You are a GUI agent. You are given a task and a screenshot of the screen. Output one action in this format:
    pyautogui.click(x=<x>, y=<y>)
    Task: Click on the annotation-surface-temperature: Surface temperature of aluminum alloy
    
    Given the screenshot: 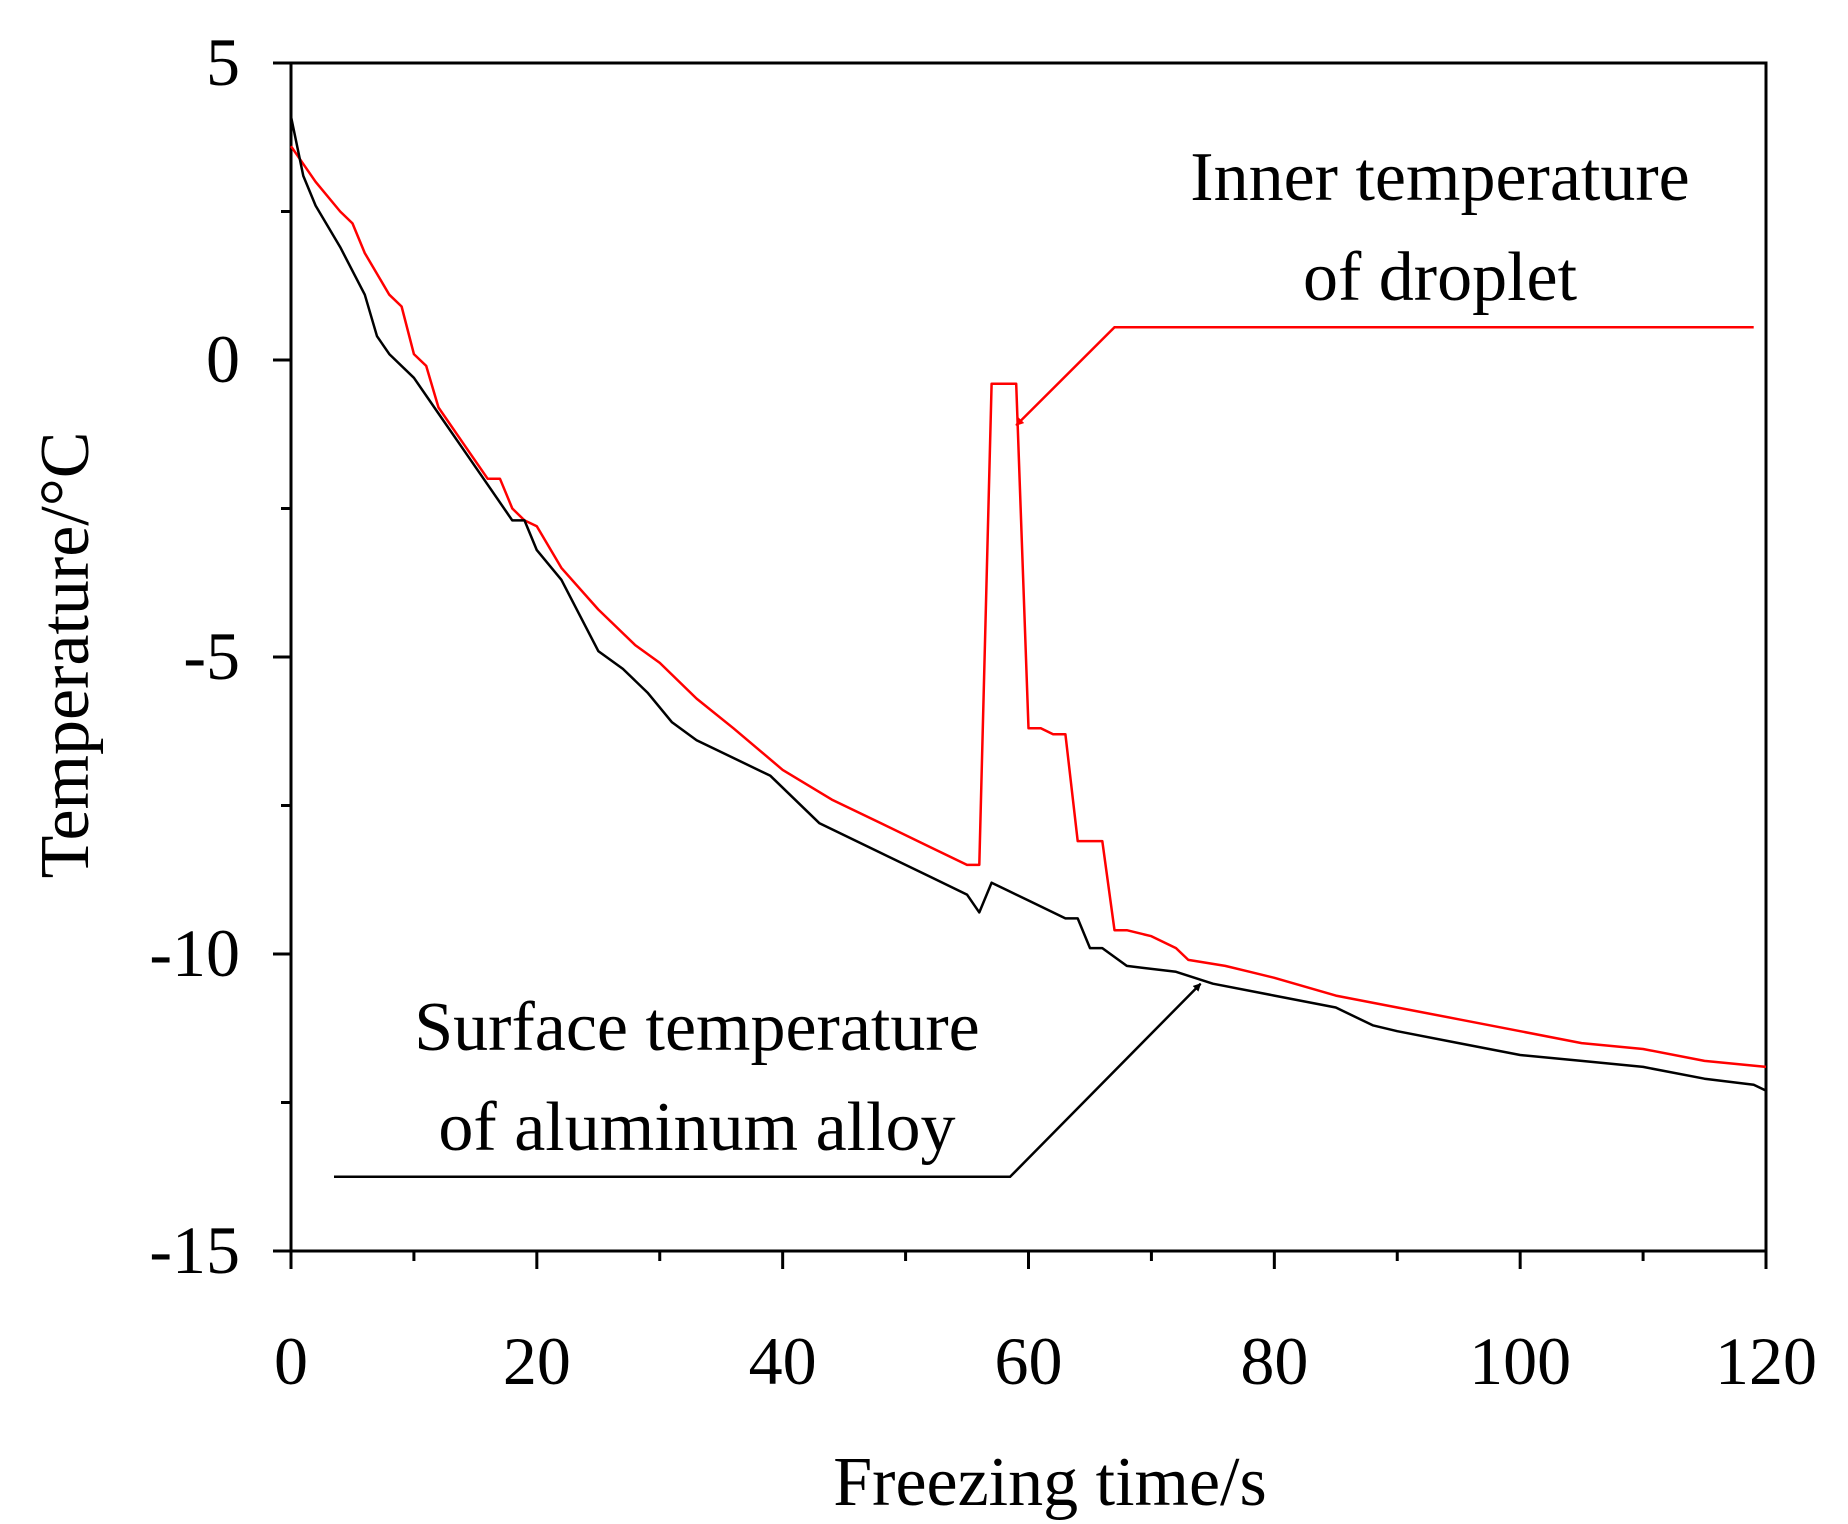 What is the action you would take?
    pyautogui.click(x=768, y=1080)
    